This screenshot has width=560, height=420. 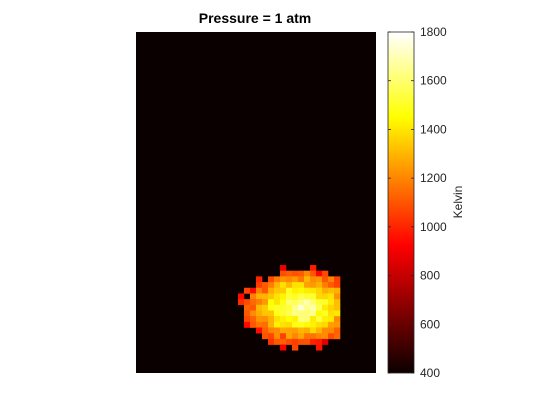 What do you see at coordinates (433, 129) in the screenshot?
I see `colorbar-tick-label: 1400` at bounding box center [433, 129].